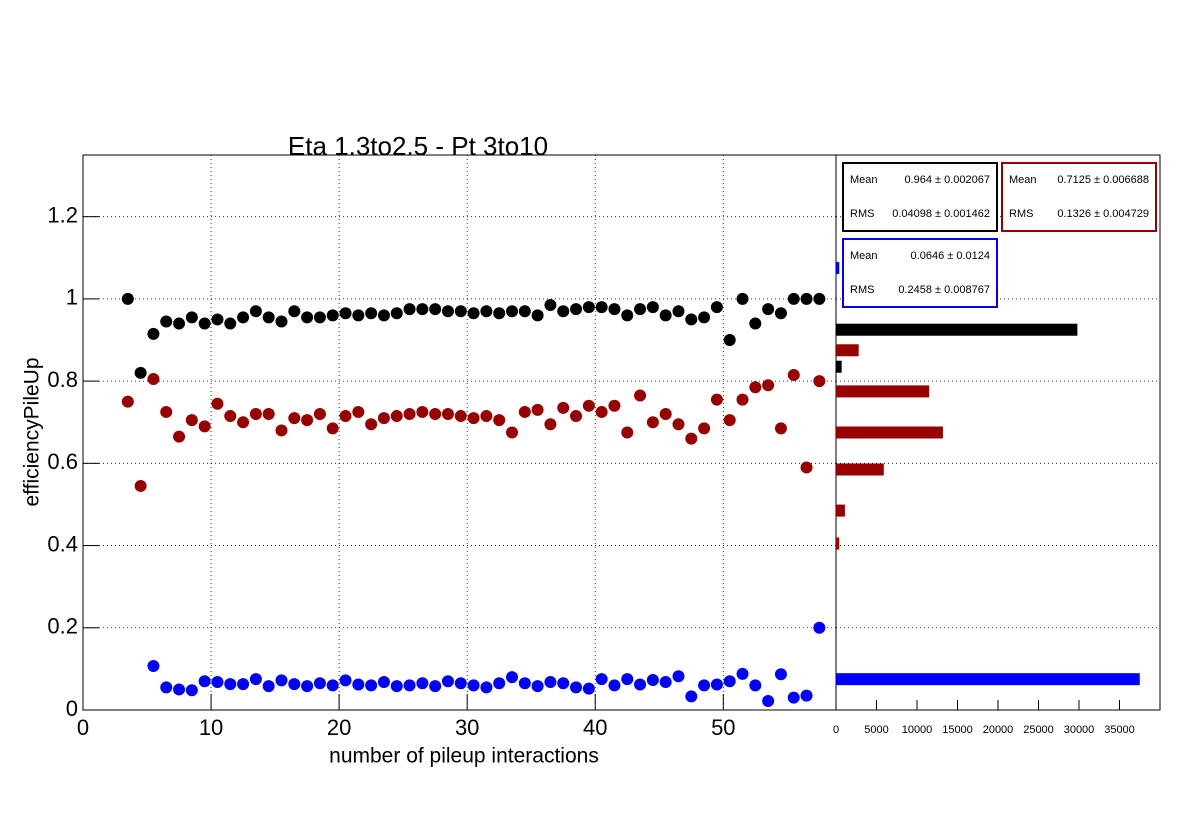 This screenshot has width=1196, height=822. I want to click on x-tick-label: 15000, so click(957, 730).